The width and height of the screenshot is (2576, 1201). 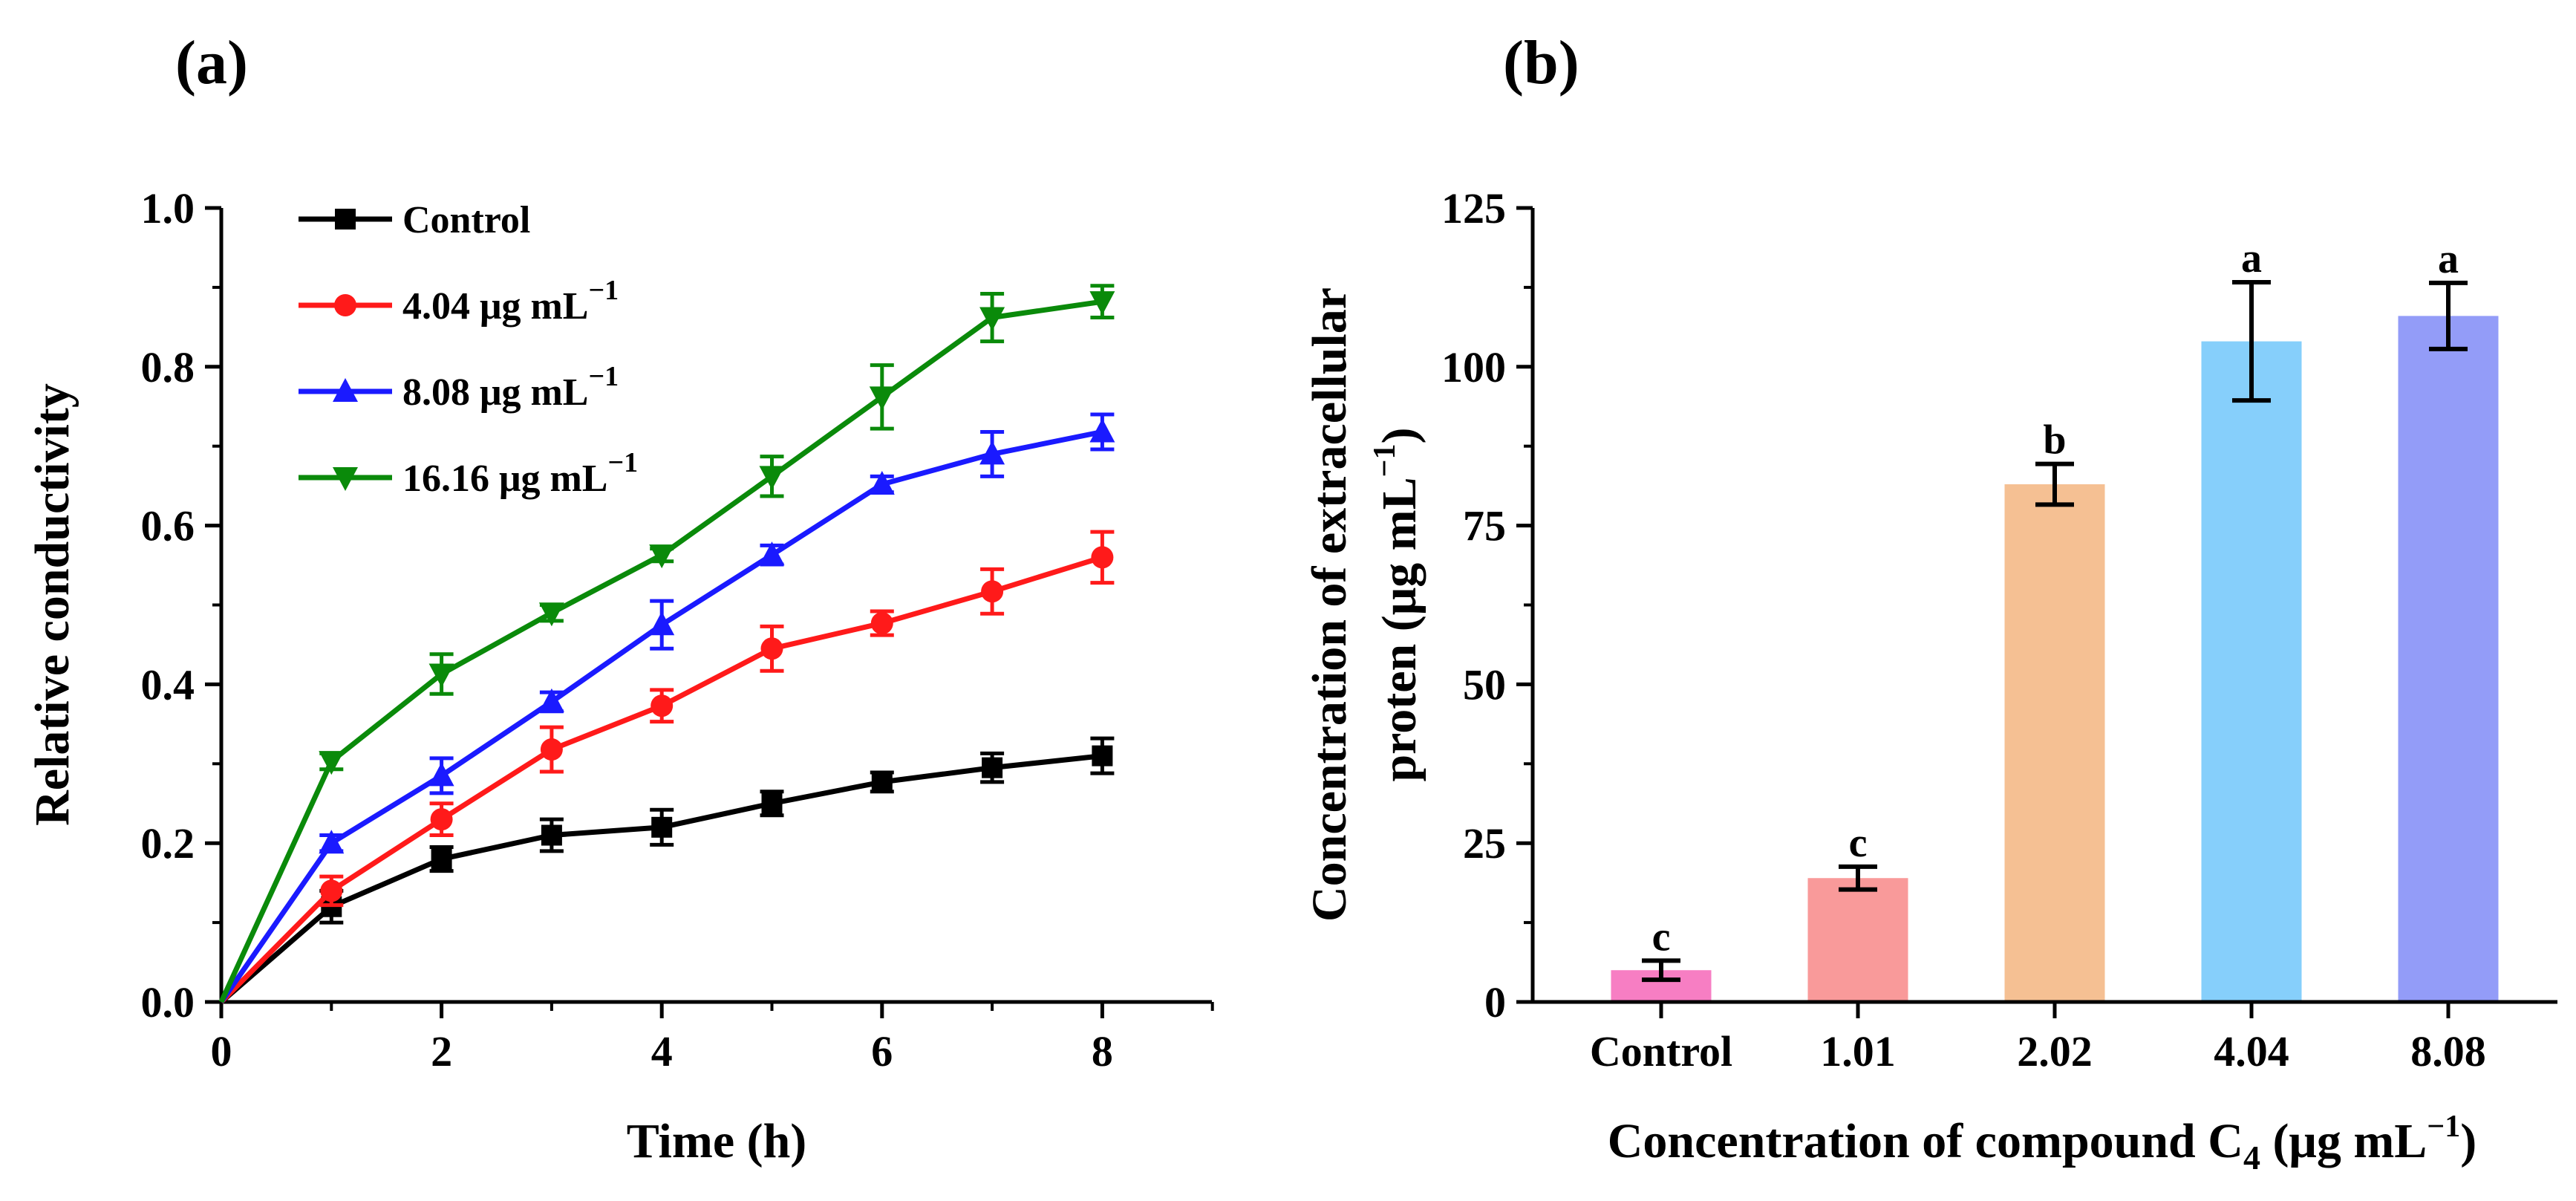 What do you see at coordinates (2448, 1051) in the screenshot?
I see `x-tick-label: 8.08` at bounding box center [2448, 1051].